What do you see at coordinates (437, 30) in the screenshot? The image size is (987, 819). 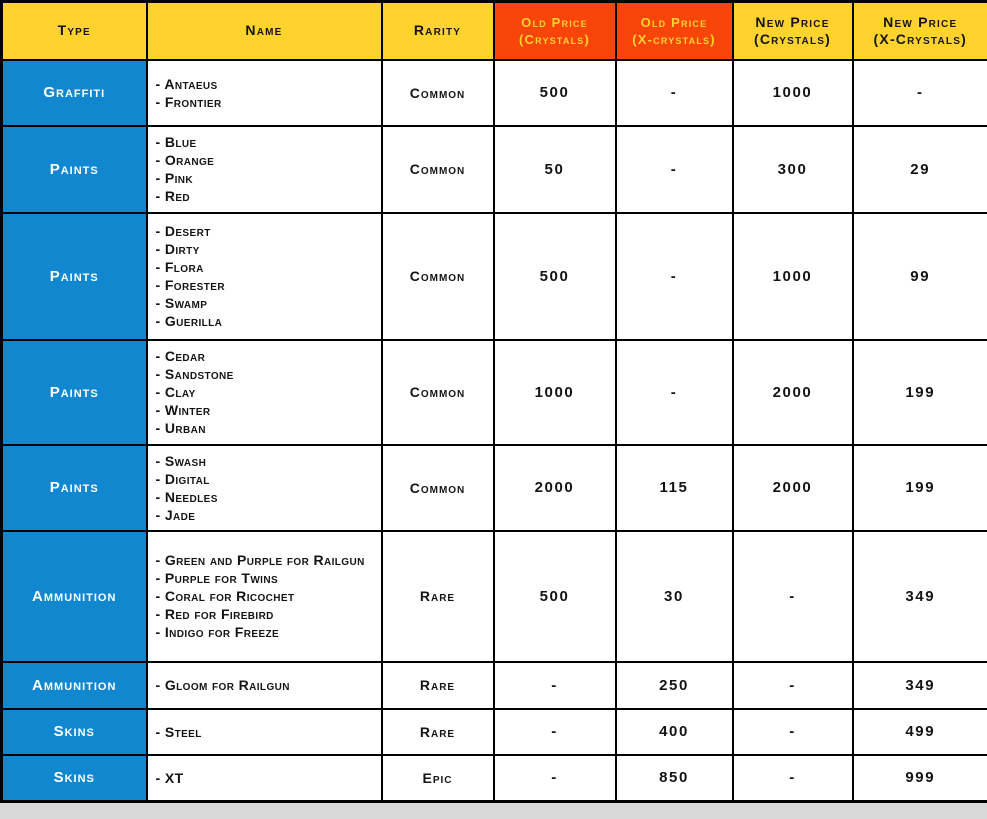 I see `col-header-rarity: Rarity` at bounding box center [437, 30].